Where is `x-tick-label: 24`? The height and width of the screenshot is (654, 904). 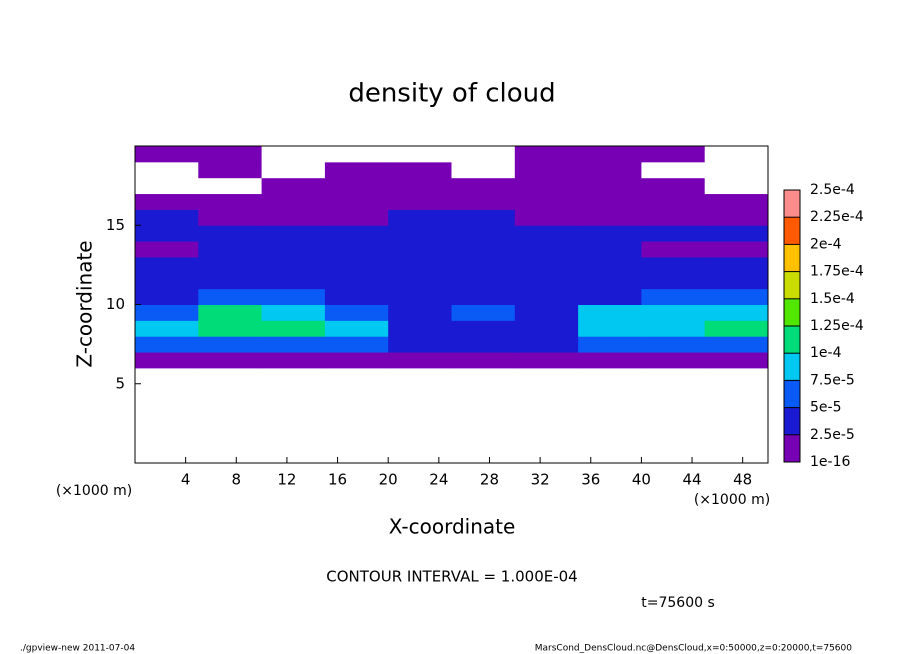
x-tick-label: 24 is located at coordinates (438, 480).